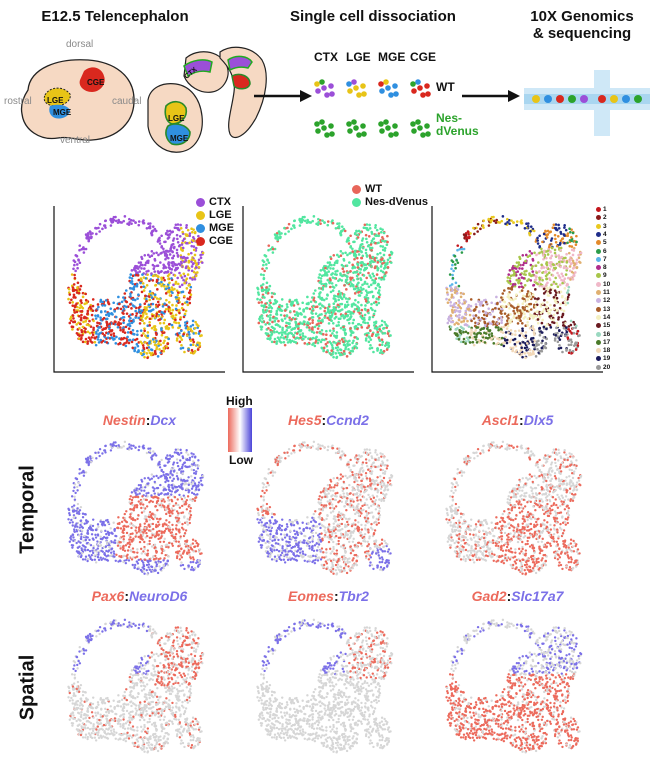  I want to click on label-mge-side: MGE, so click(62, 112).